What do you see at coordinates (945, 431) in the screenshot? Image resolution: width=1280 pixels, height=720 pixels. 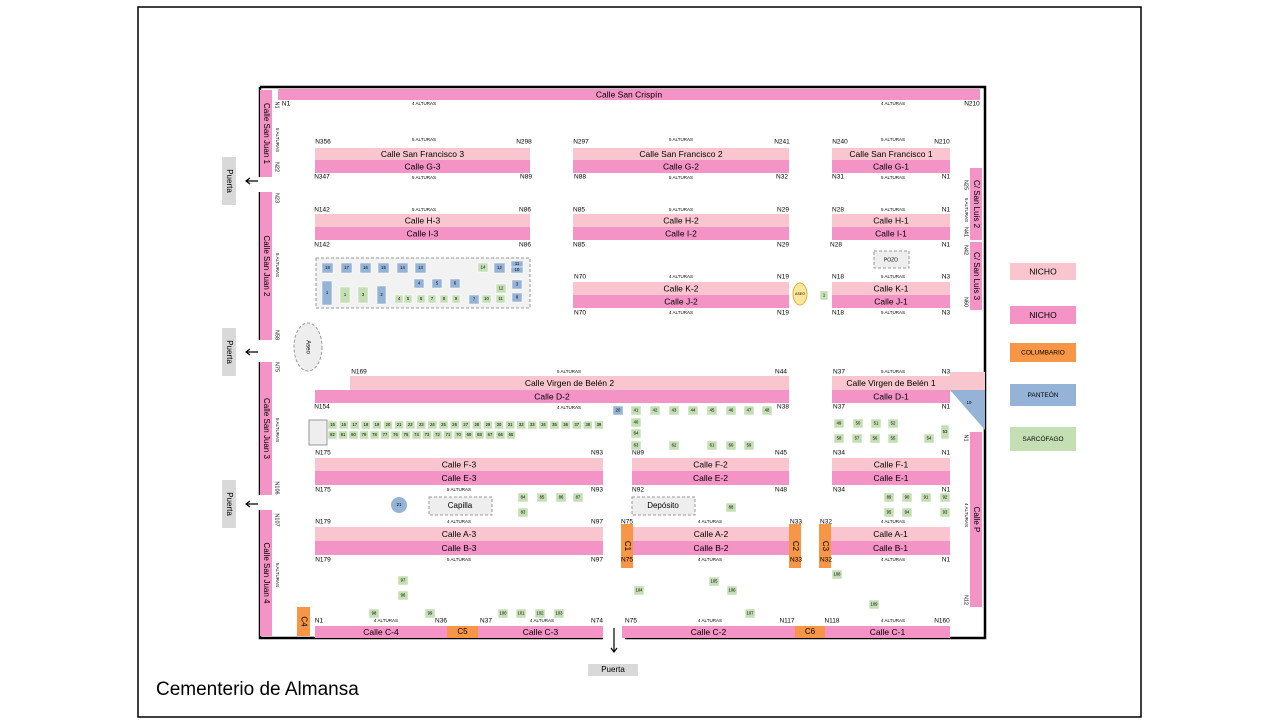 I see `sarcofago-label: 53` at bounding box center [945, 431].